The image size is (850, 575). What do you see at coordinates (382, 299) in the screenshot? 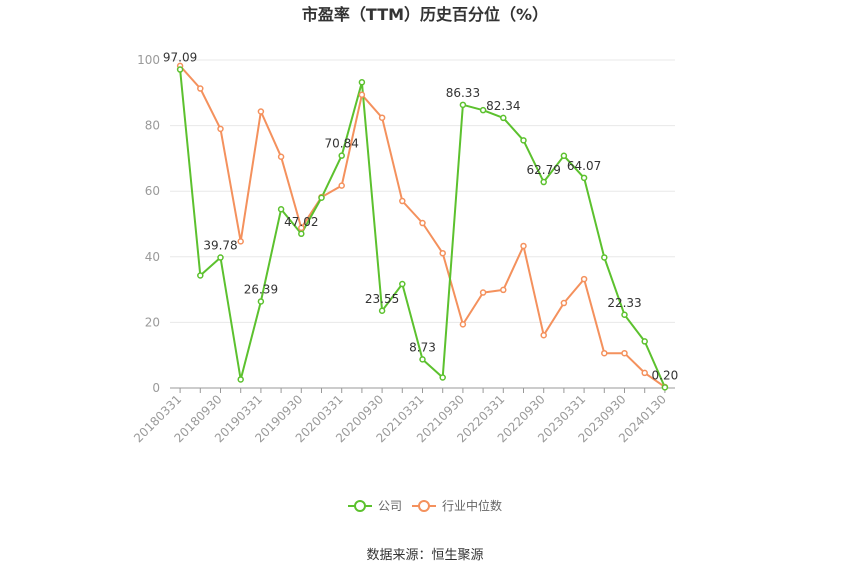
I see `data-label: 23.55` at bounding box center [382, 299].